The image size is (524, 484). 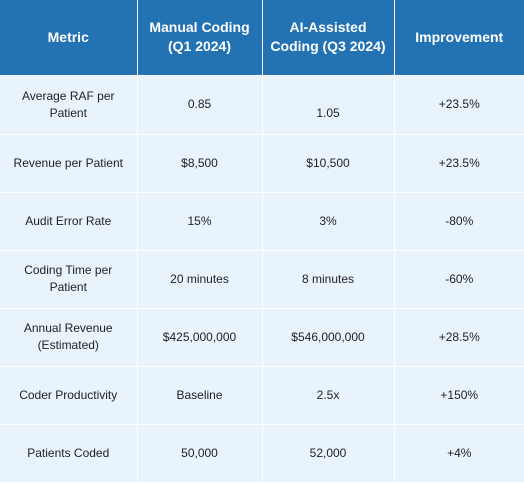 I want to click on manual-value-cell: Baseline, so click(x=200, y=394).